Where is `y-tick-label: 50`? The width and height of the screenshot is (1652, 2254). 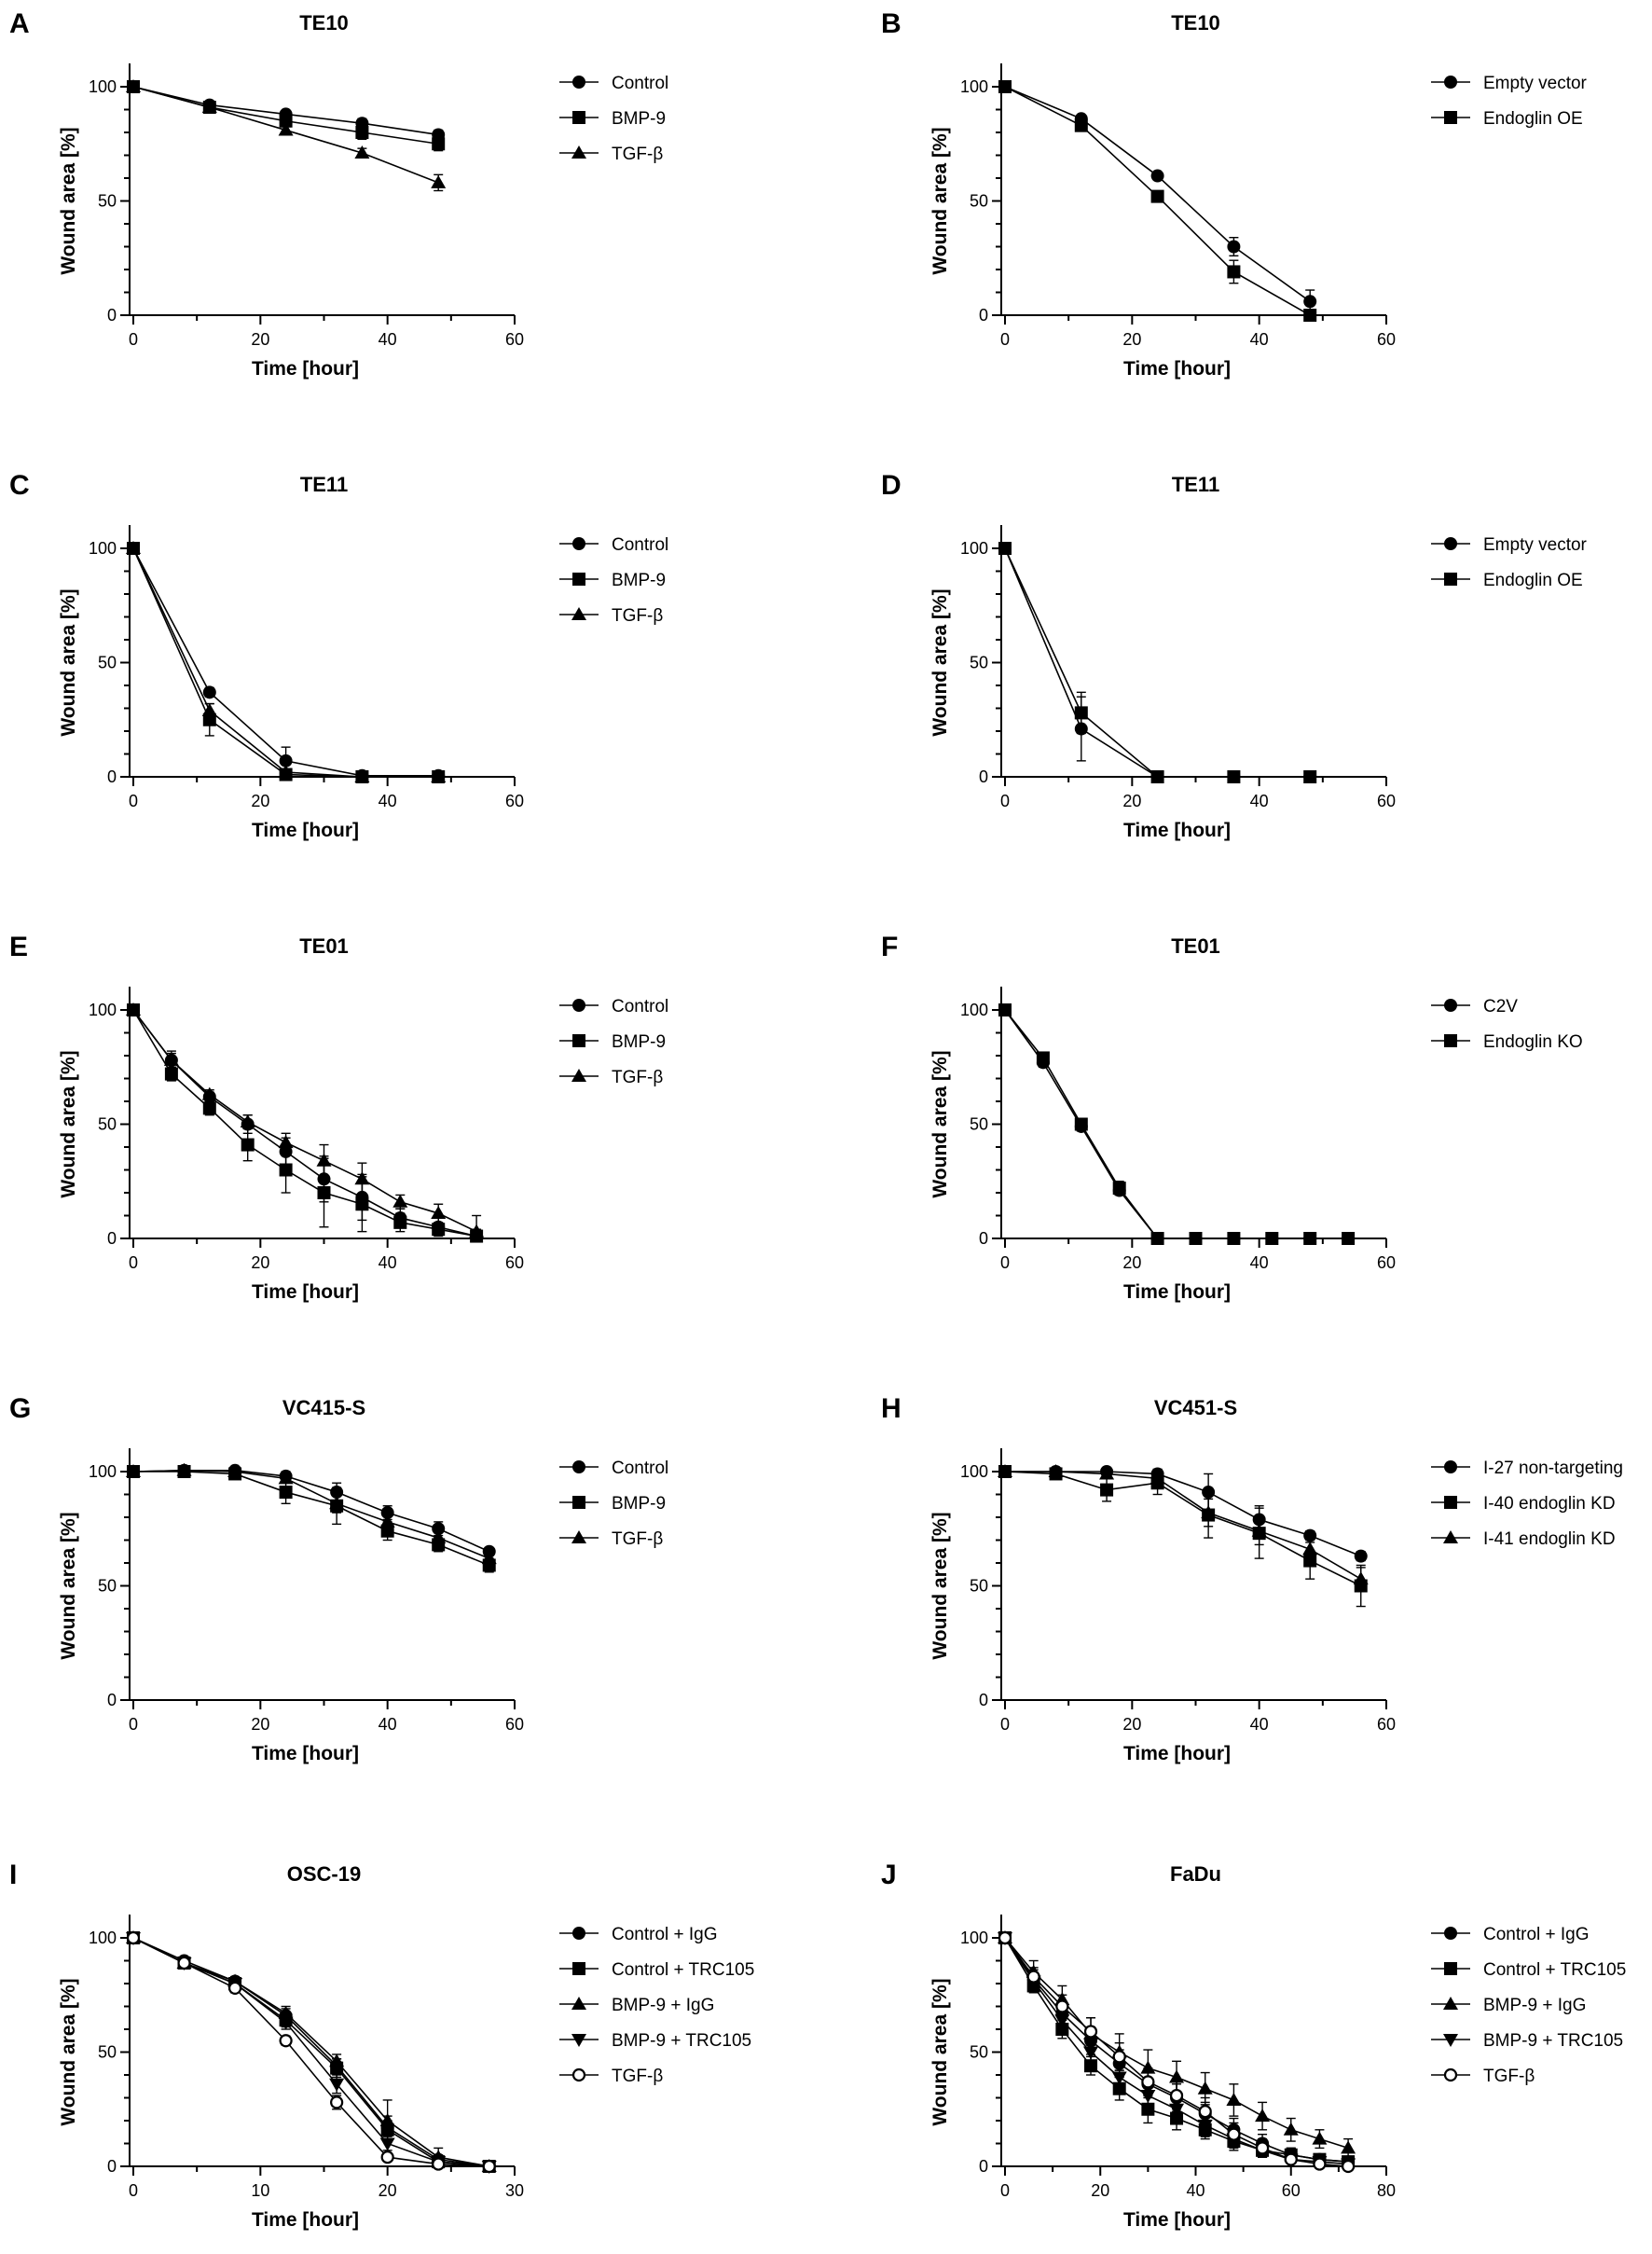 y-tick-label: 50 is located at coordinates (979, 1124).